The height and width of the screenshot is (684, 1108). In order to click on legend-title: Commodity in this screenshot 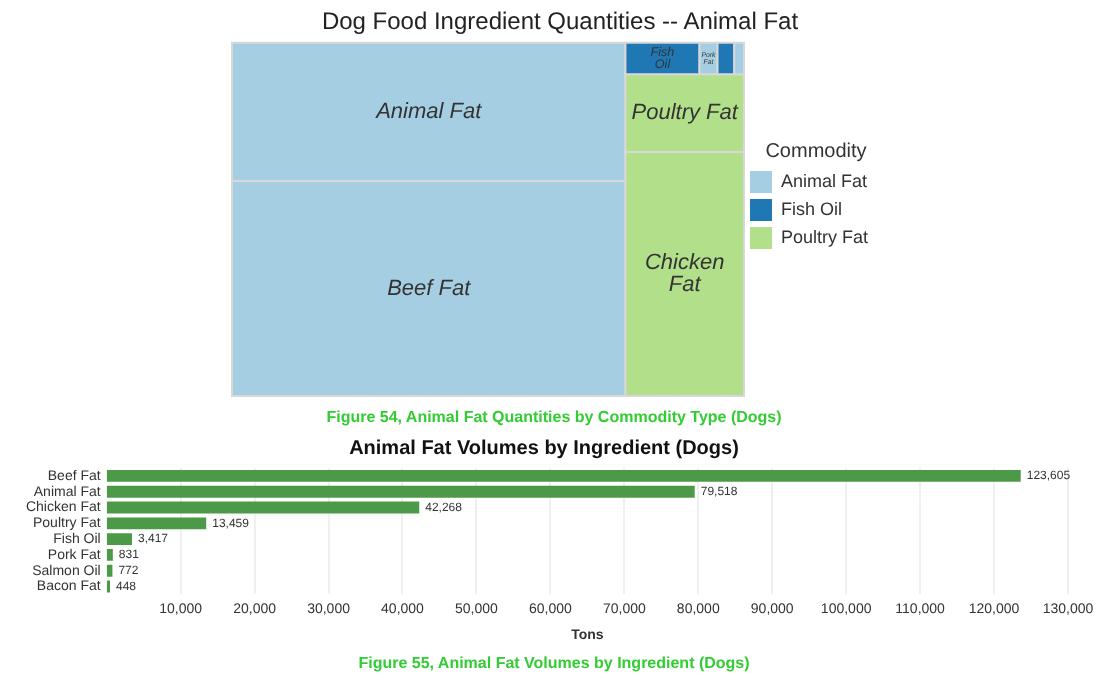, I will do `click(816, 151)`.